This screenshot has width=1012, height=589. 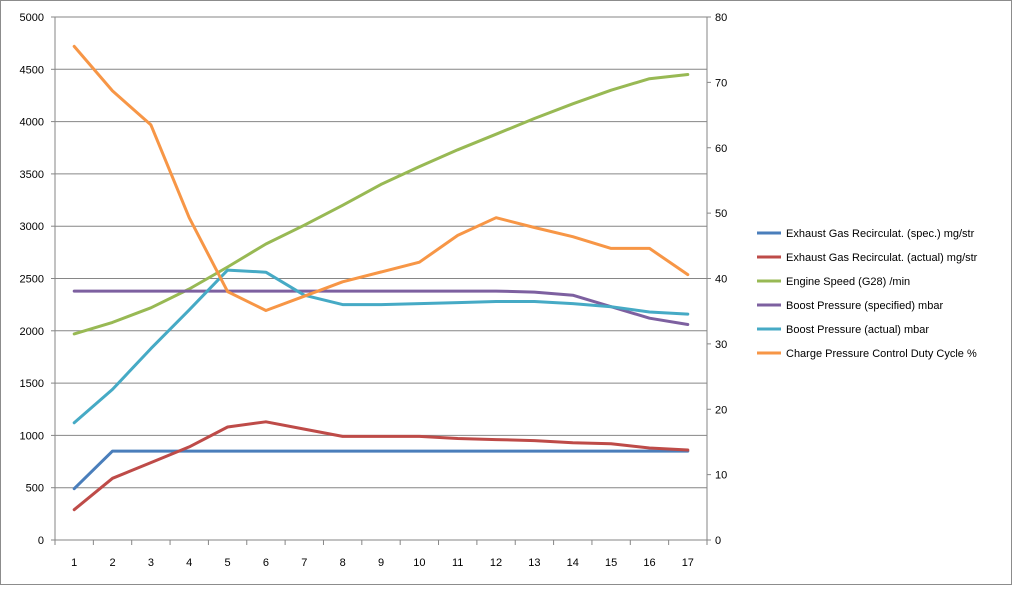 I want to click on x-axis-tick-label: 12, so click(x=496, y=563).